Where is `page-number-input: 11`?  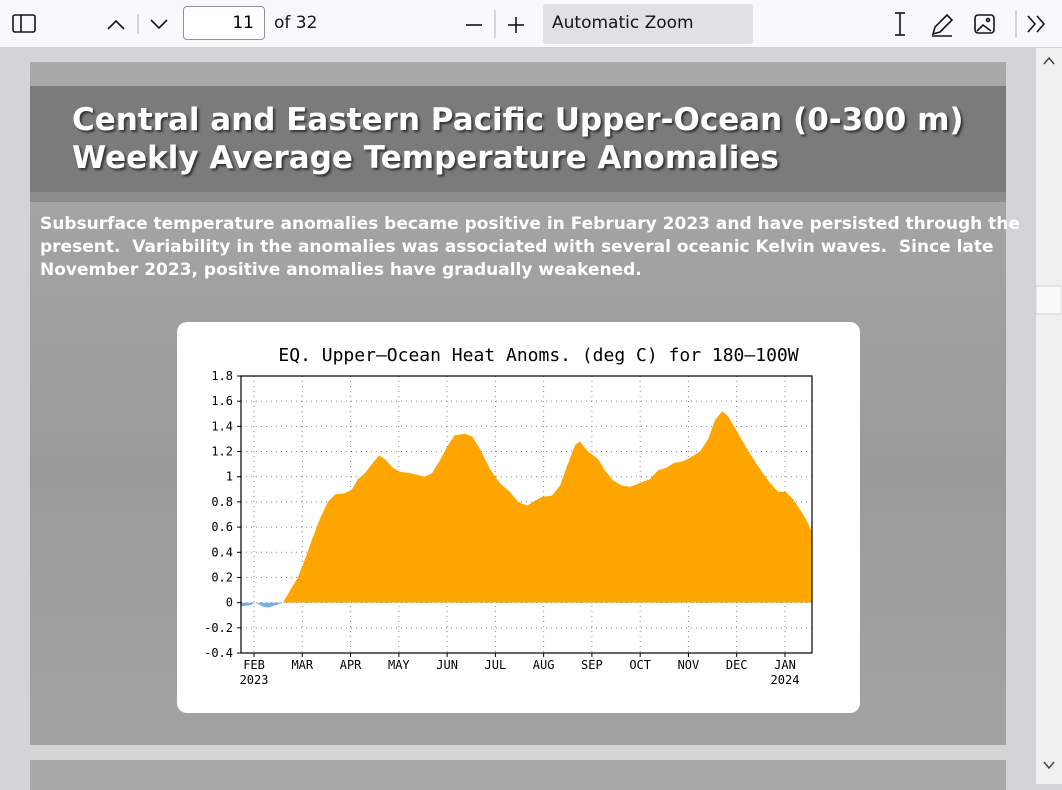 page-number-input: 11 is located at coordinates (224, 23).